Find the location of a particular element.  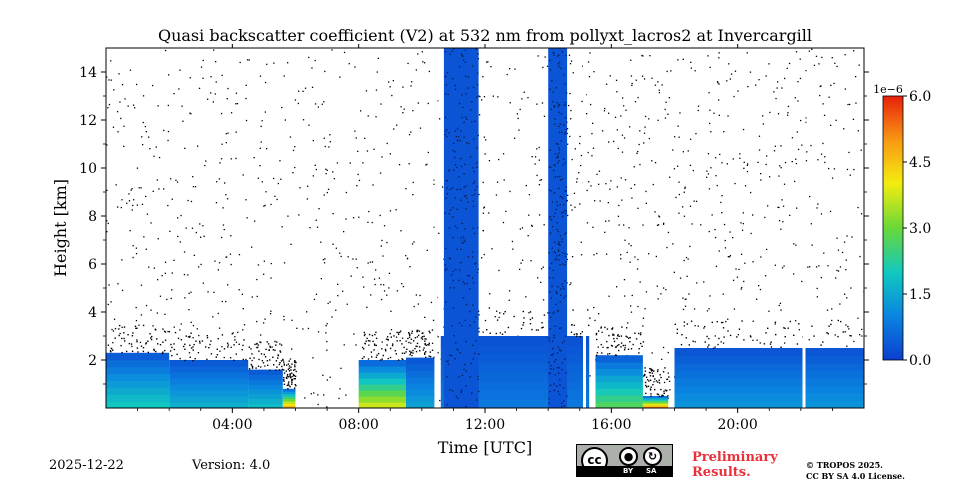

y-tick-label: 10 is located at coordinates (88, 169).